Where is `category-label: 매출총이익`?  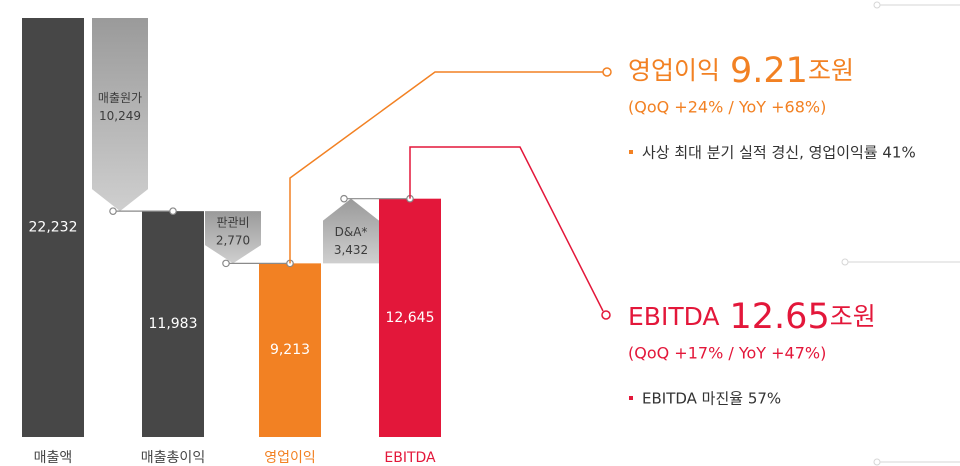 category-label: 매출총이익 is located at coordinates (173, 458).